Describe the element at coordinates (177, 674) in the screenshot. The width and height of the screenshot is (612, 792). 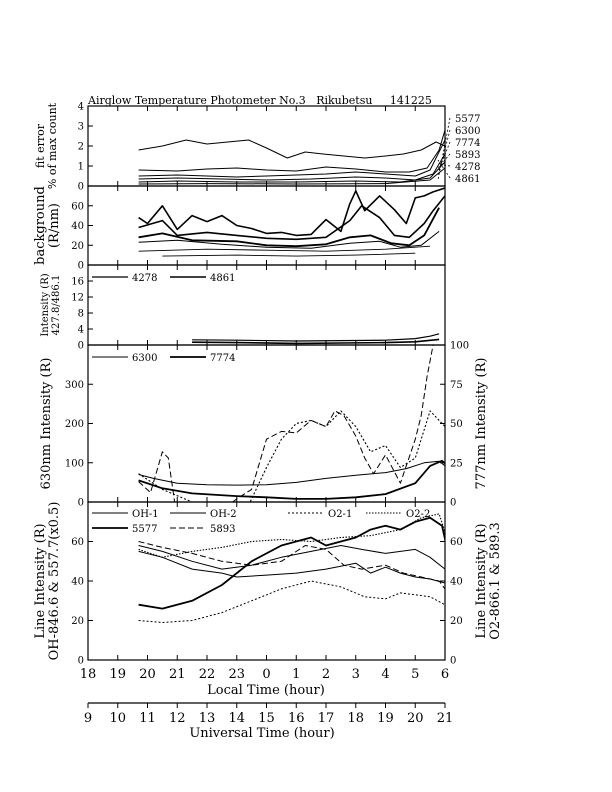
I see `local-time-tick-label: 21` at that location.